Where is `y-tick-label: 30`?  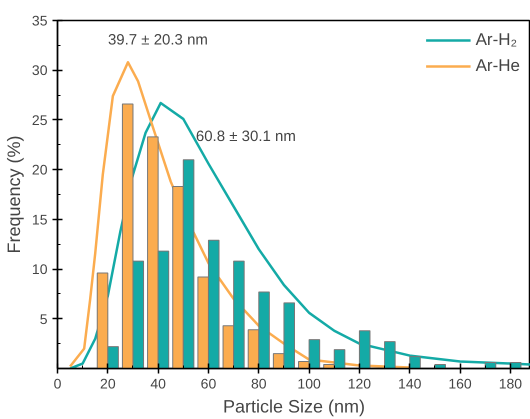 y-tick-label: 30 is located at coordinates (40, 70).